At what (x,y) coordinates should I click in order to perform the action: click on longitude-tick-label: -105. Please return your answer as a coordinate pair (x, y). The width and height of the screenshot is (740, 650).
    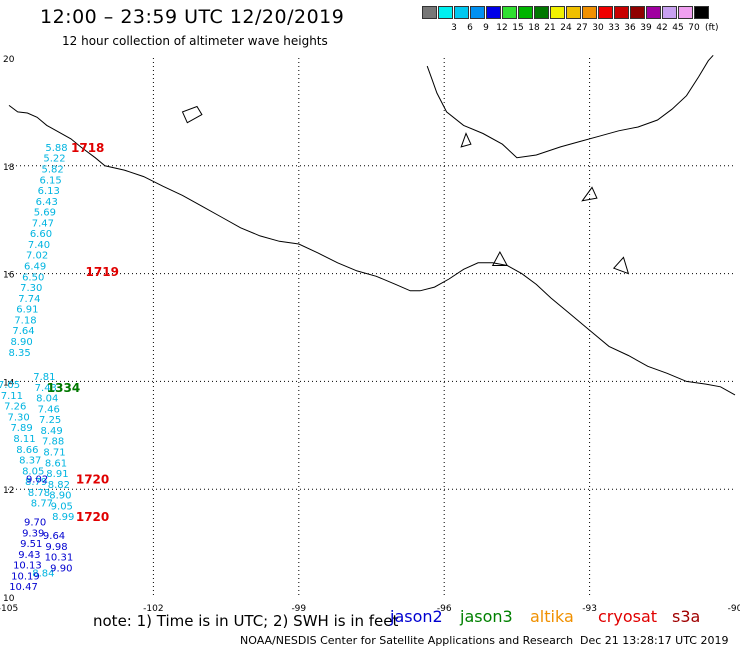
    Looking at the image, I should click on (9, 609).